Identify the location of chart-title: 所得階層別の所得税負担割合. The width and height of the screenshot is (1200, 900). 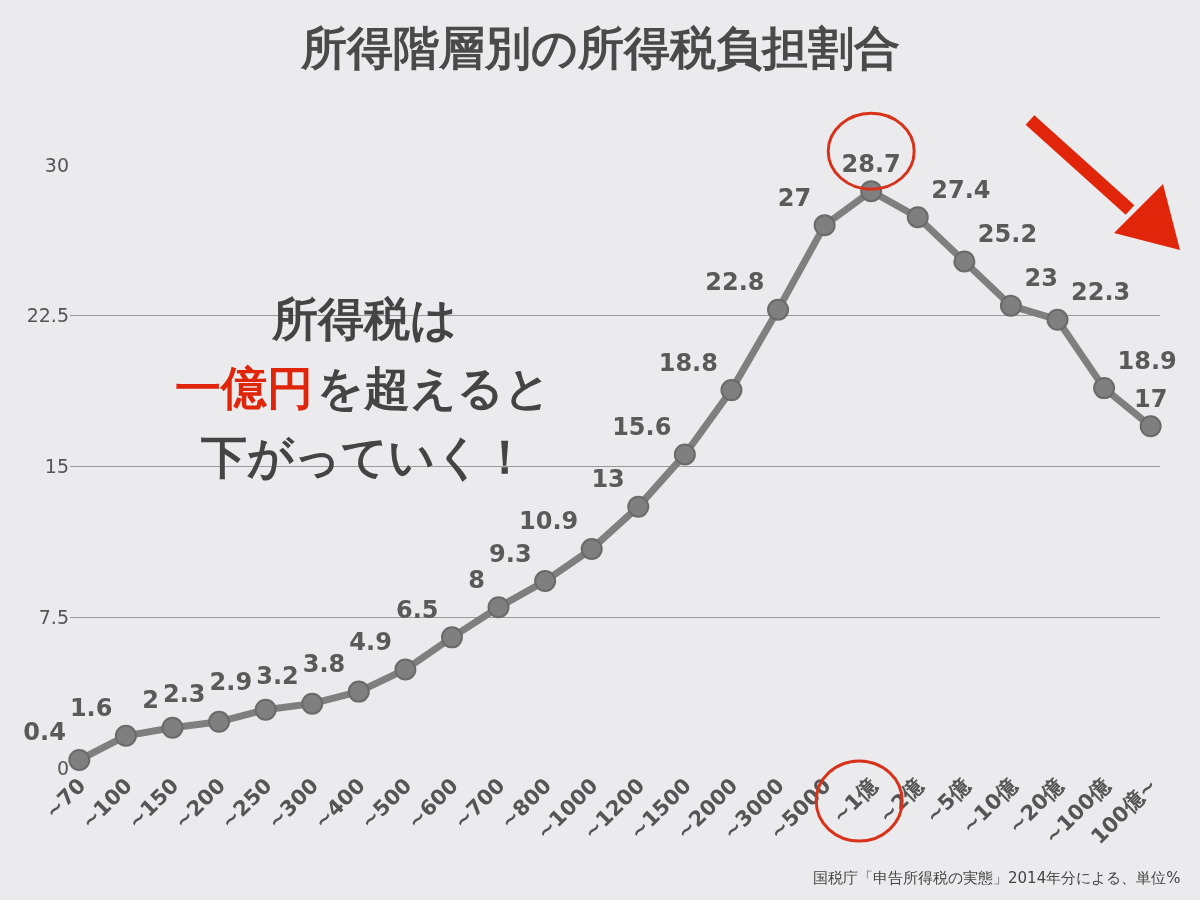
(599, 47).